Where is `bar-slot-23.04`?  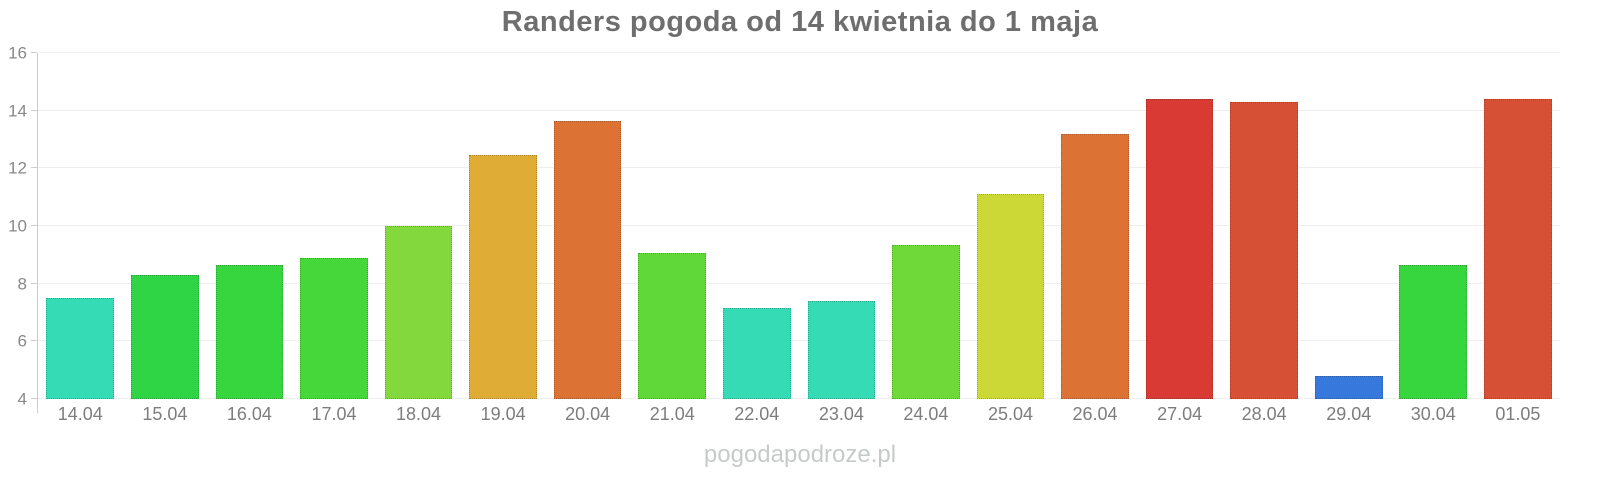
bar-slot-23.04 is located at coordinates (841, 226).